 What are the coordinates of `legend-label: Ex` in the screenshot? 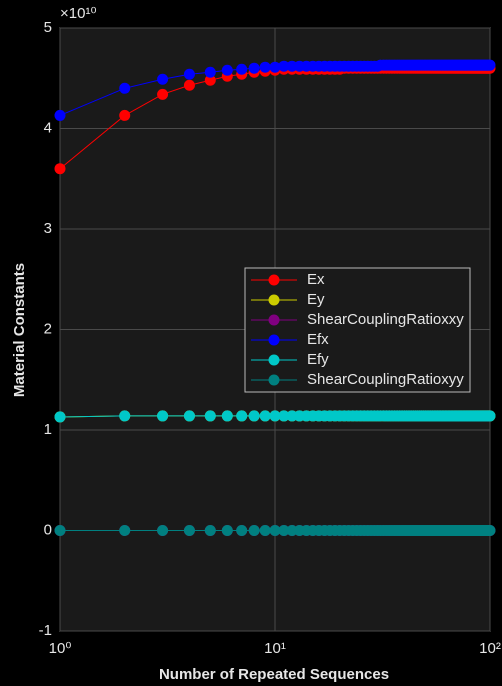 It's located at (316, 279).